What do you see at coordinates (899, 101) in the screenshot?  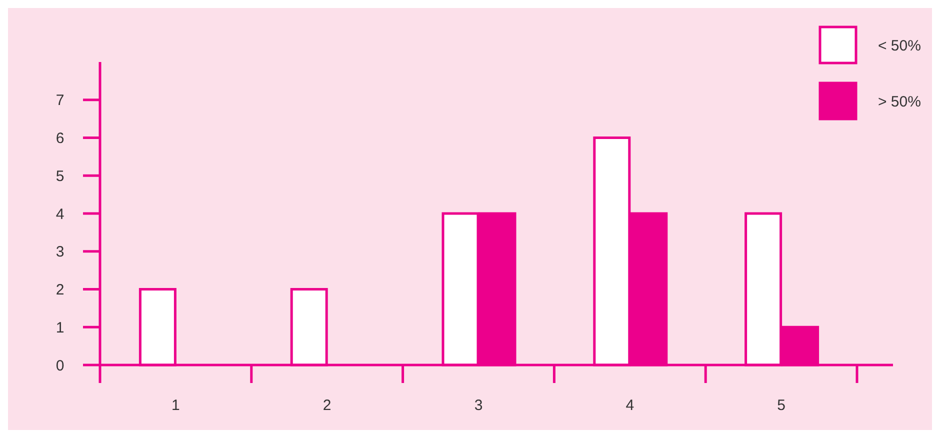 I see `legend-label: > 50%` at bounding box center [899, 101].